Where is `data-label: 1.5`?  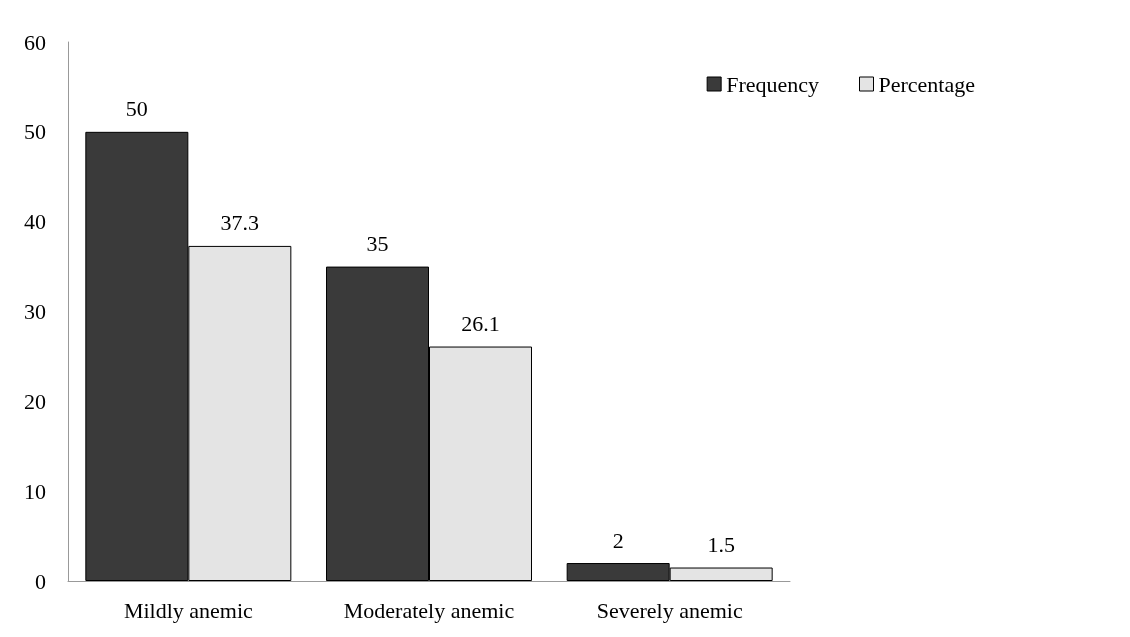
data-label: 1.5 is located at coordinates (721, 545).